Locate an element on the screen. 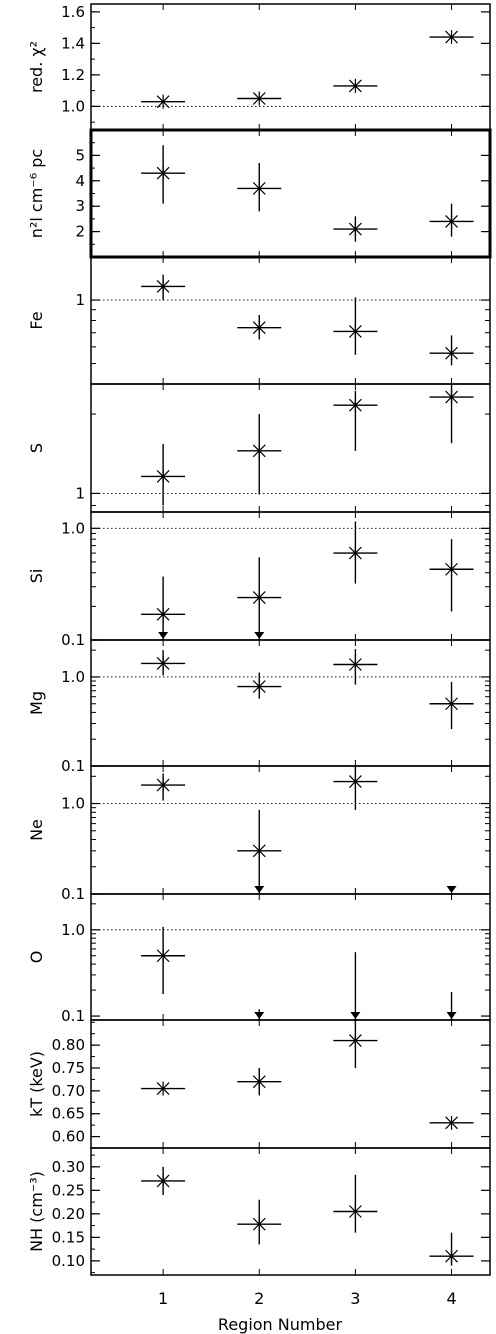  y-tick-label: 0.80 is located at coordinates (68, 1045).